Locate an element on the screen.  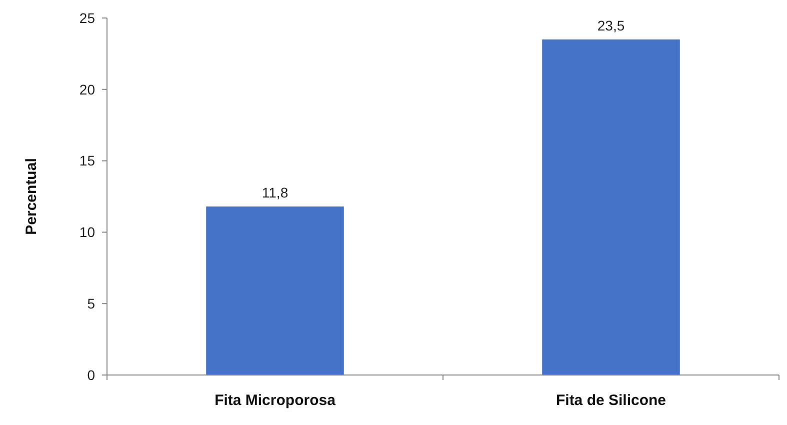
x-tick-label: Fita Microporosa is located at coordinates (275, 400).